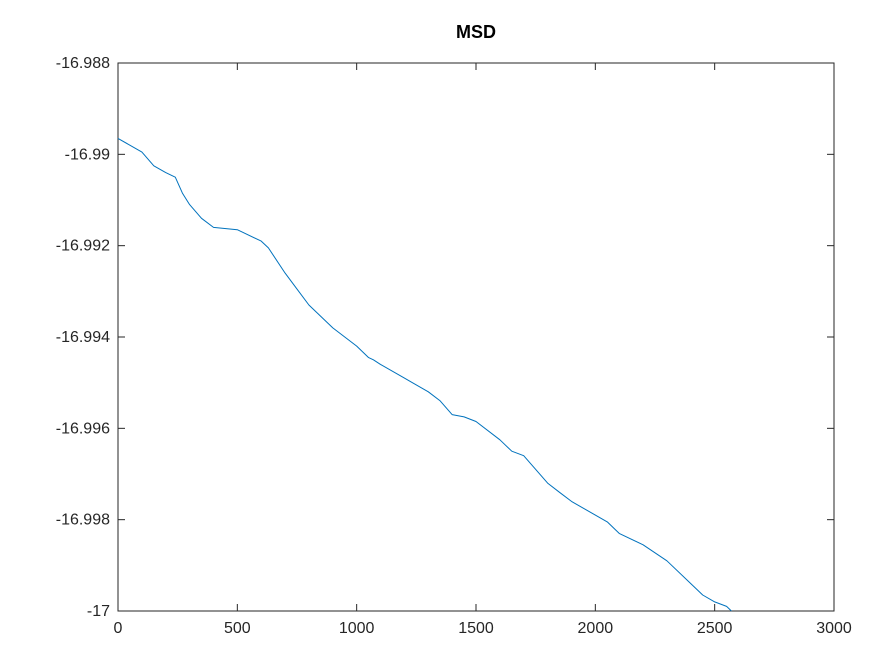  Describe the element at coordinates (715, 628) in the screenshot. I see `x-tick-label: 2500` at that location.